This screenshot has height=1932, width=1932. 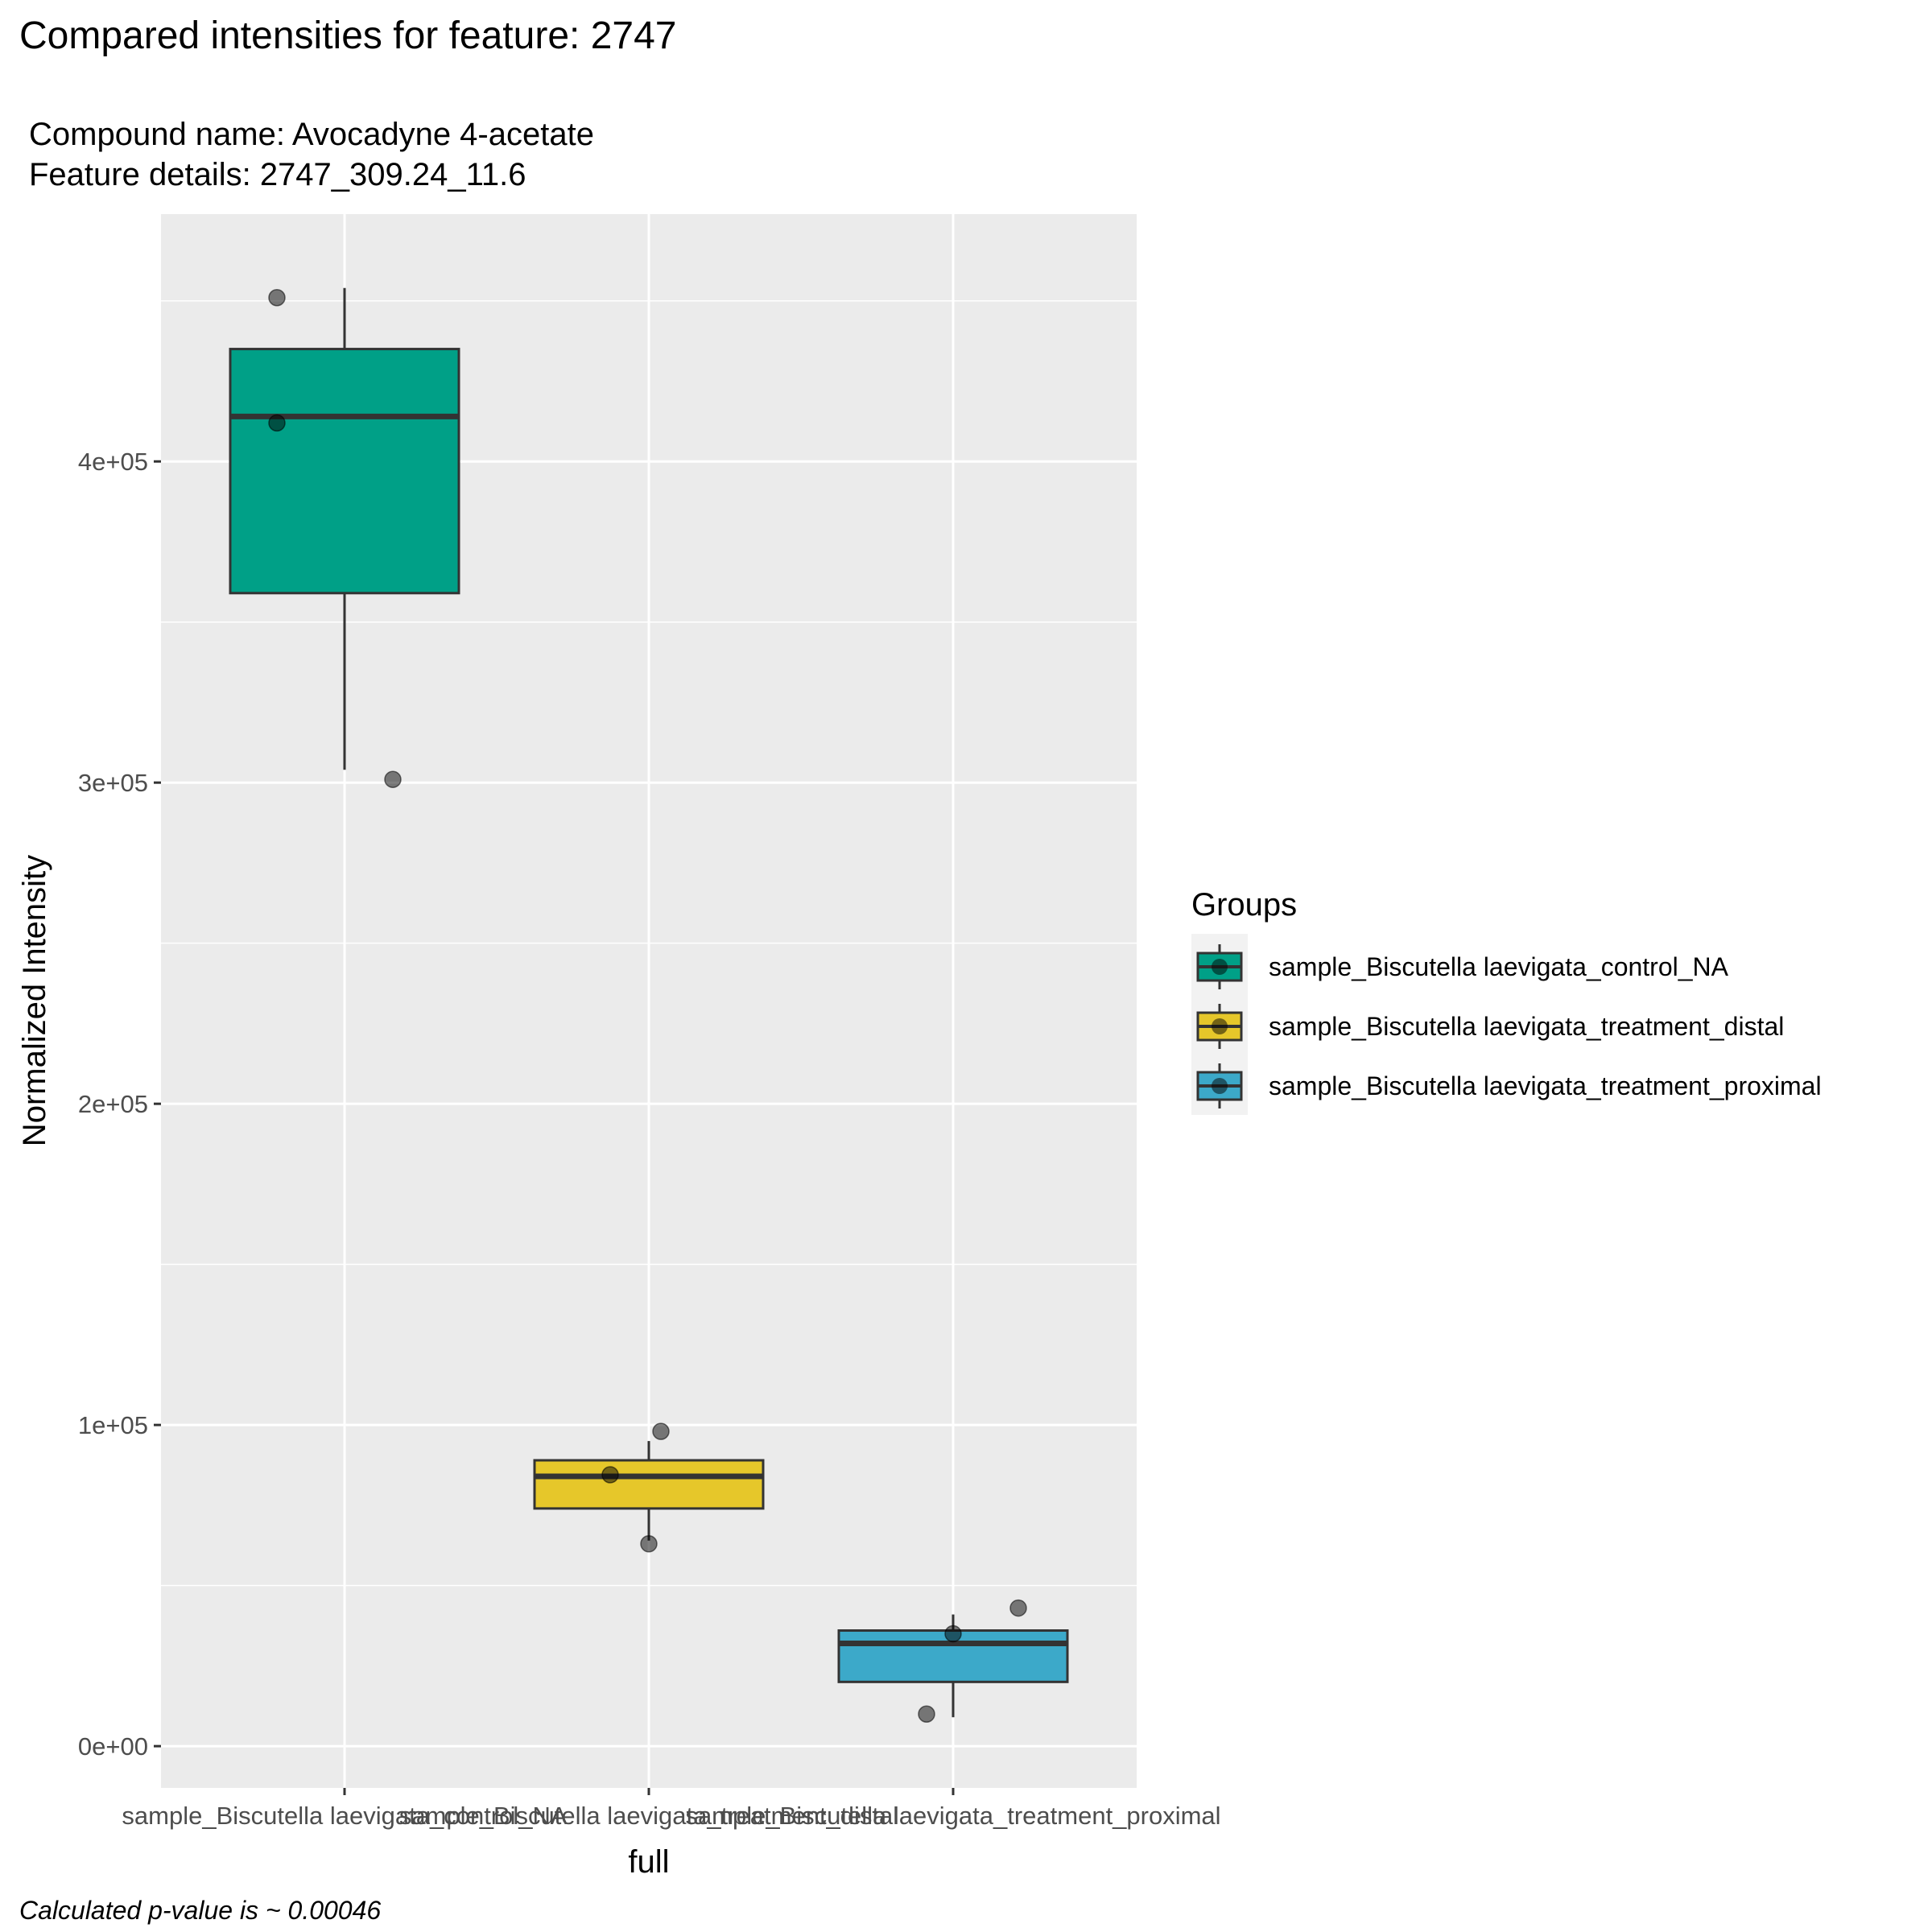 What do you see at coordinates (113, 1746) in the screenshot?
I see `y-tick-label: 0e+00` at bounding box center [113, 1746].